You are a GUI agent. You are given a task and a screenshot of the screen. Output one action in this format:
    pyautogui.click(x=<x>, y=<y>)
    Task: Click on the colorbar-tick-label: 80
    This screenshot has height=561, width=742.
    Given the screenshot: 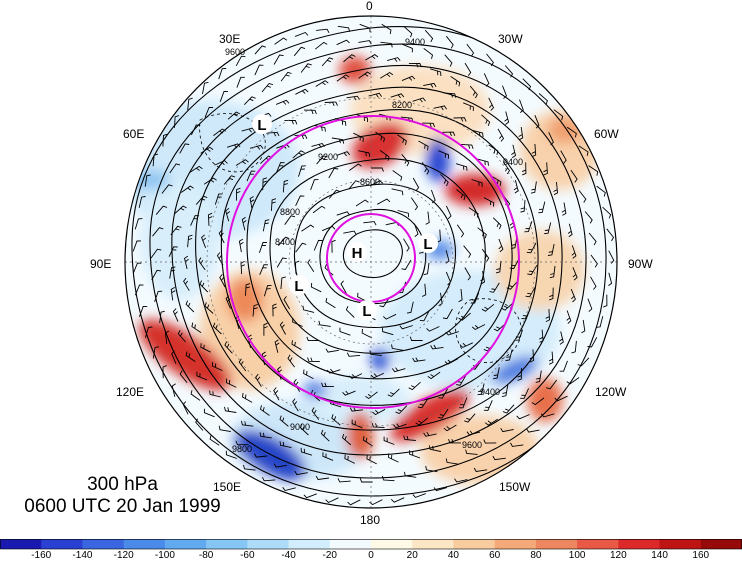 What is the action you would take?
    pyautogui.click(x=536, y=555)
    